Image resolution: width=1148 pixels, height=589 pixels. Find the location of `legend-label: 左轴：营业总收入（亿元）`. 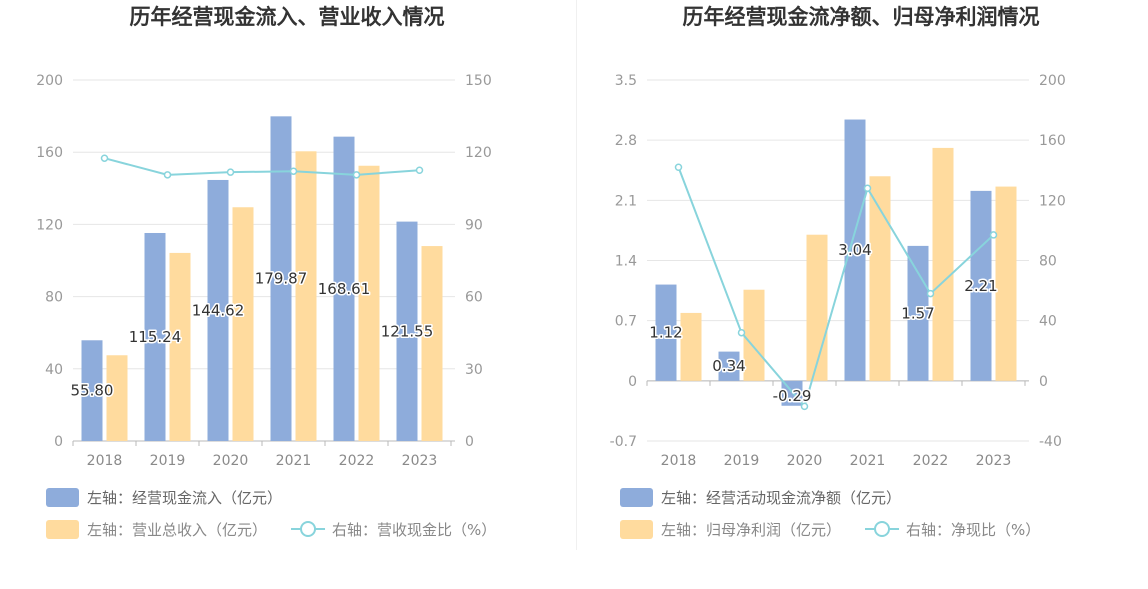

legend-label: 左轴：营业总收入（亿元） is located at coordinates (177, 530).